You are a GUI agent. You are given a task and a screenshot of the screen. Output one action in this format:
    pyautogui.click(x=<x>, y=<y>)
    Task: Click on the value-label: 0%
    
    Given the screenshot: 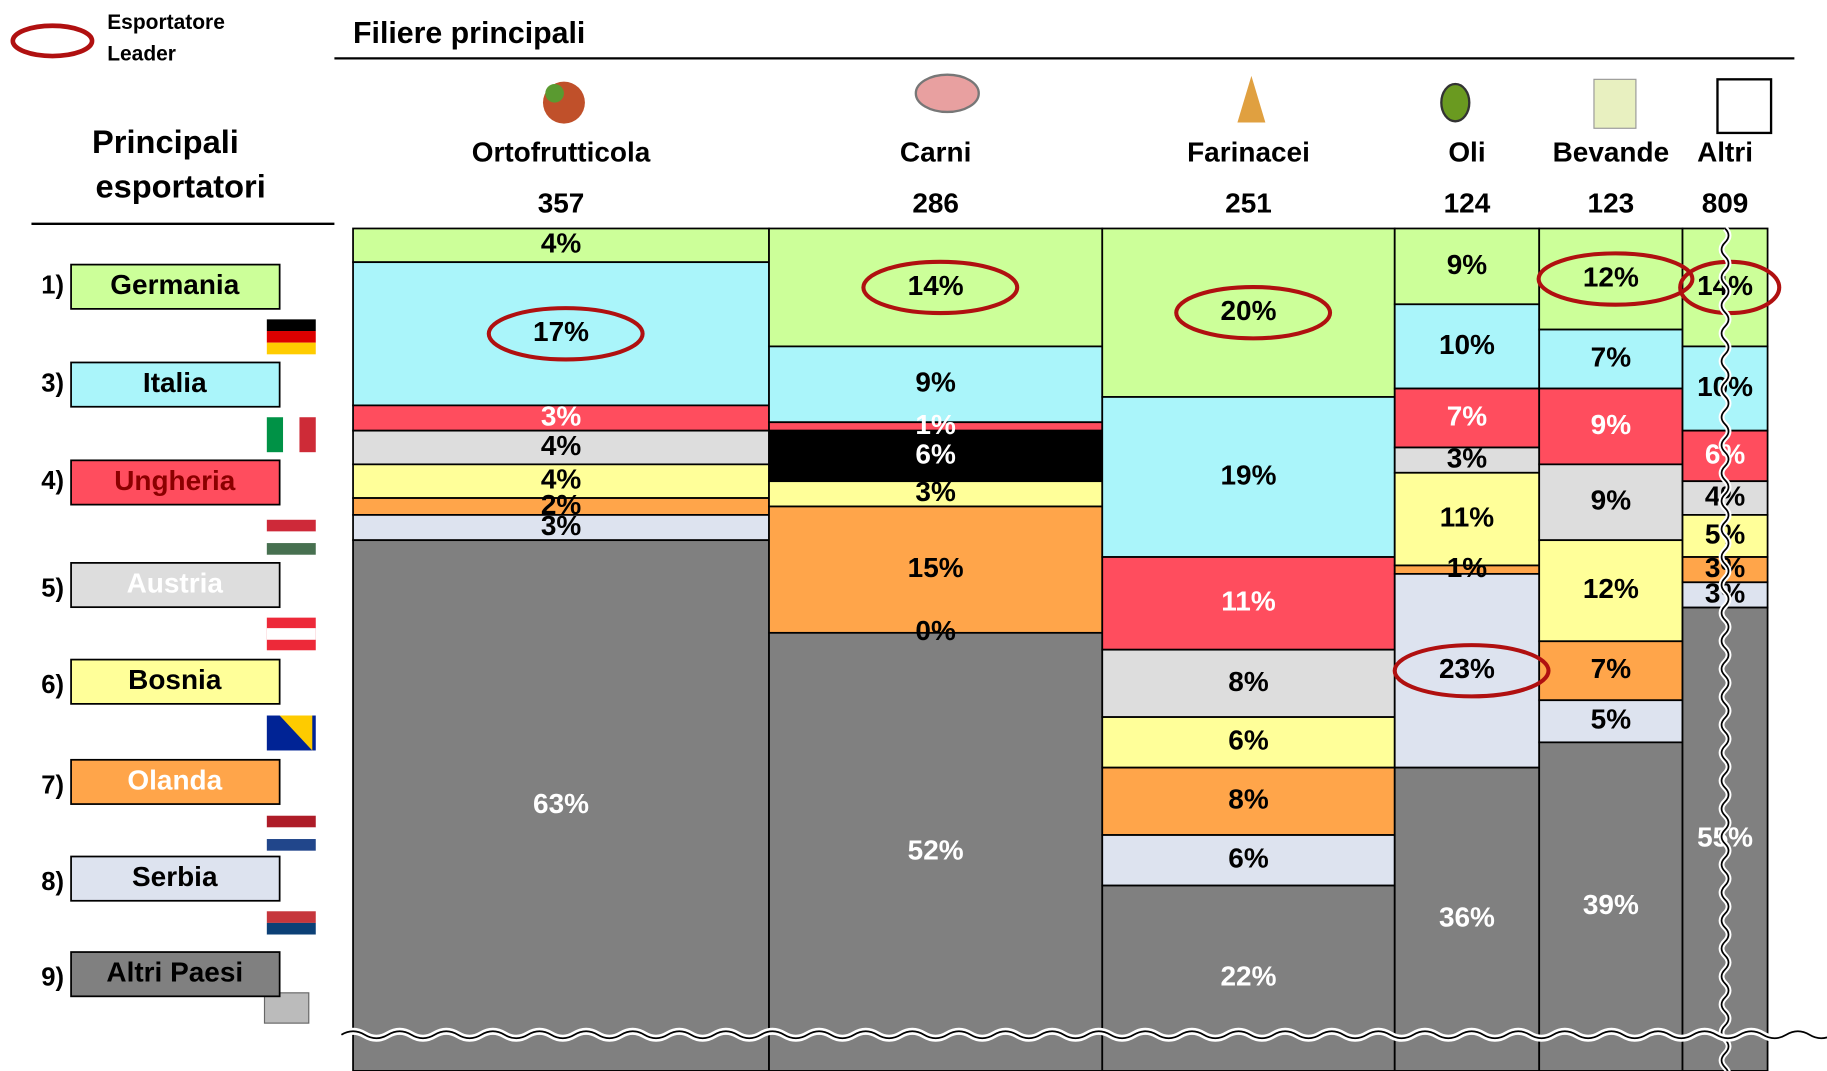 What is the action you would take?
    pyautogui.click(x=935, y=630)
    